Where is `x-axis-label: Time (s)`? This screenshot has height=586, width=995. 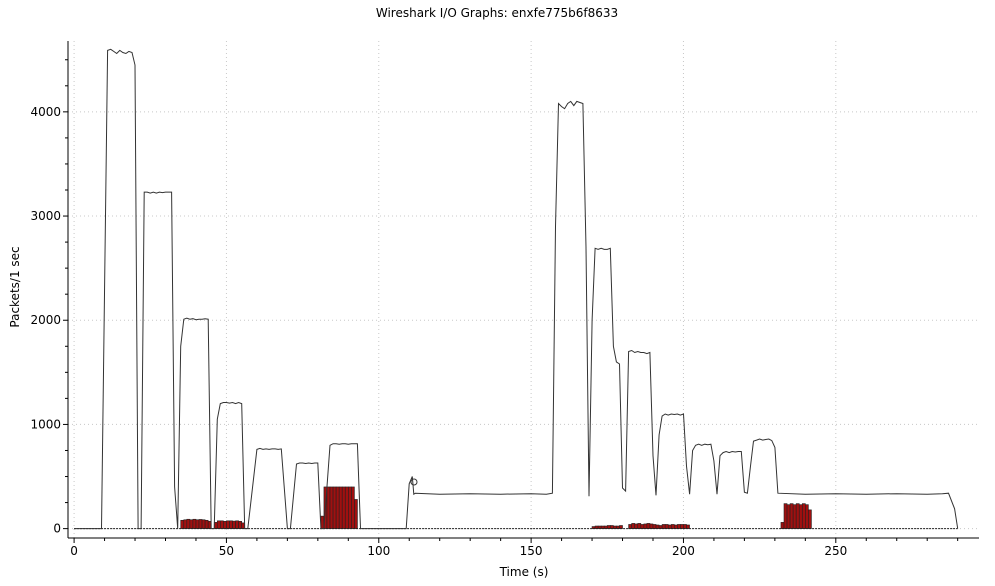 x-axis-label: Time (s) is located at coordinates (524, 572).